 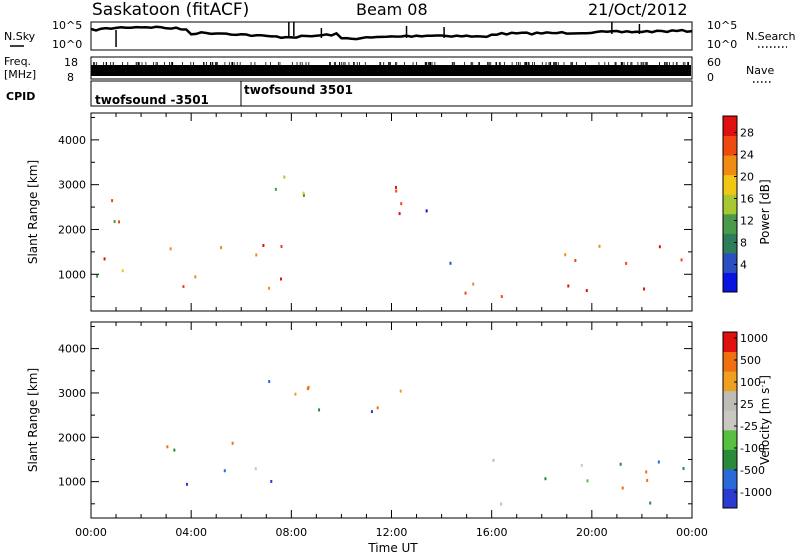 What do you see at coordinates (392, 547) in the screenshot?
I see `x-axis-label: Time UT` at bounding box center [392, 547].